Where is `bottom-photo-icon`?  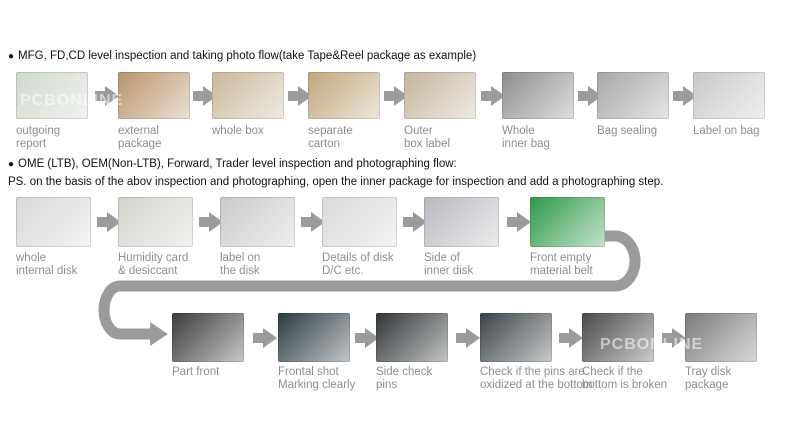
bottom-photo-icon is located at coordinates (618, 337).